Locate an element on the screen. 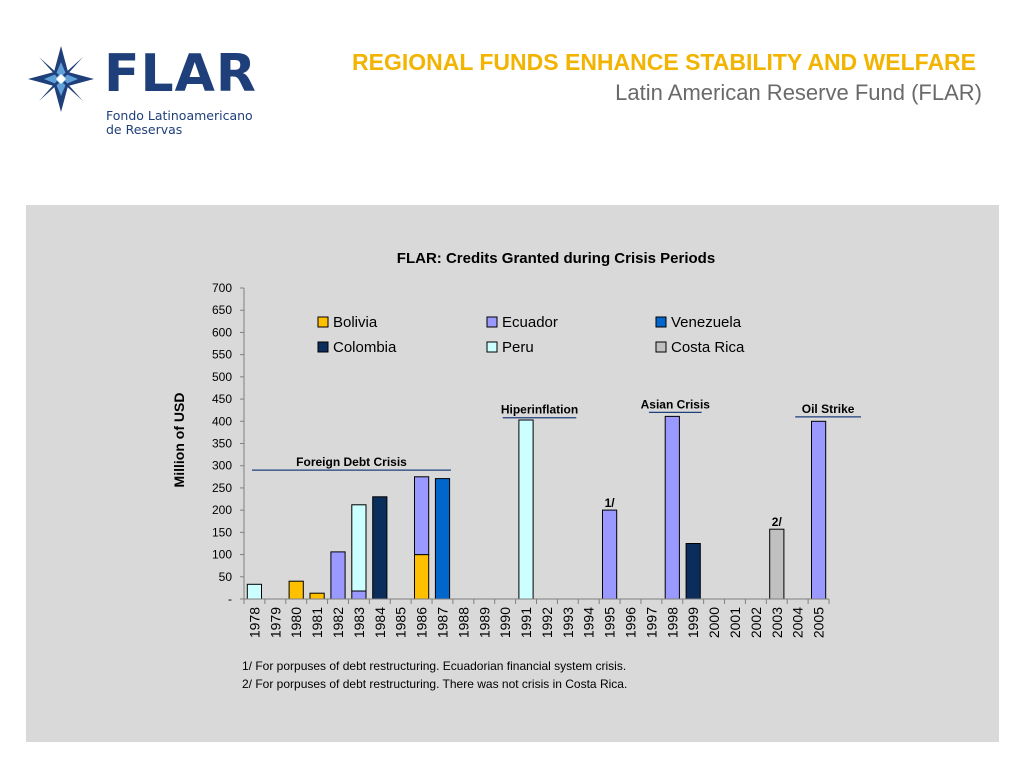 This screenshot has width=1024, height=768. x-tick-label: 1985 is located at coordinates (401, 622).